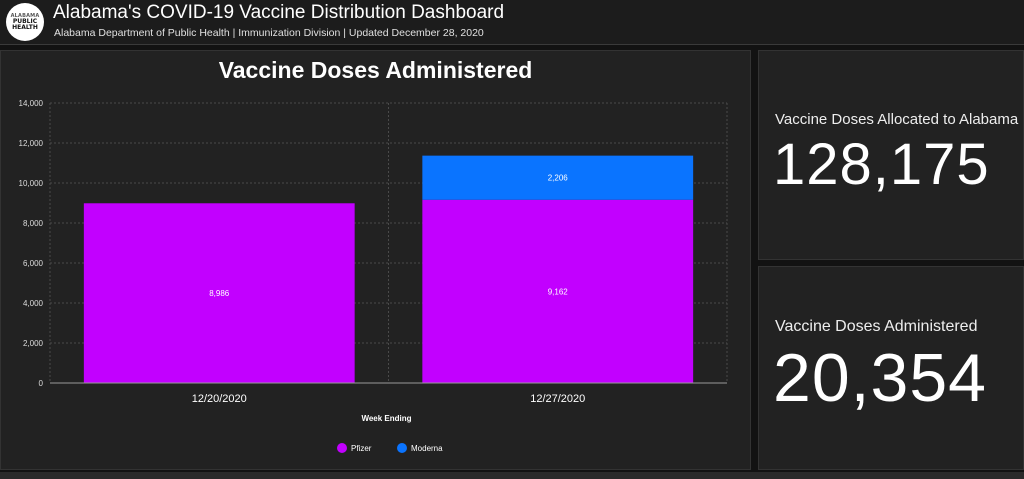  Describe the element at coordinates (33, 263) in the screenshot. I see `y-tick-label: 6,000` at that location.